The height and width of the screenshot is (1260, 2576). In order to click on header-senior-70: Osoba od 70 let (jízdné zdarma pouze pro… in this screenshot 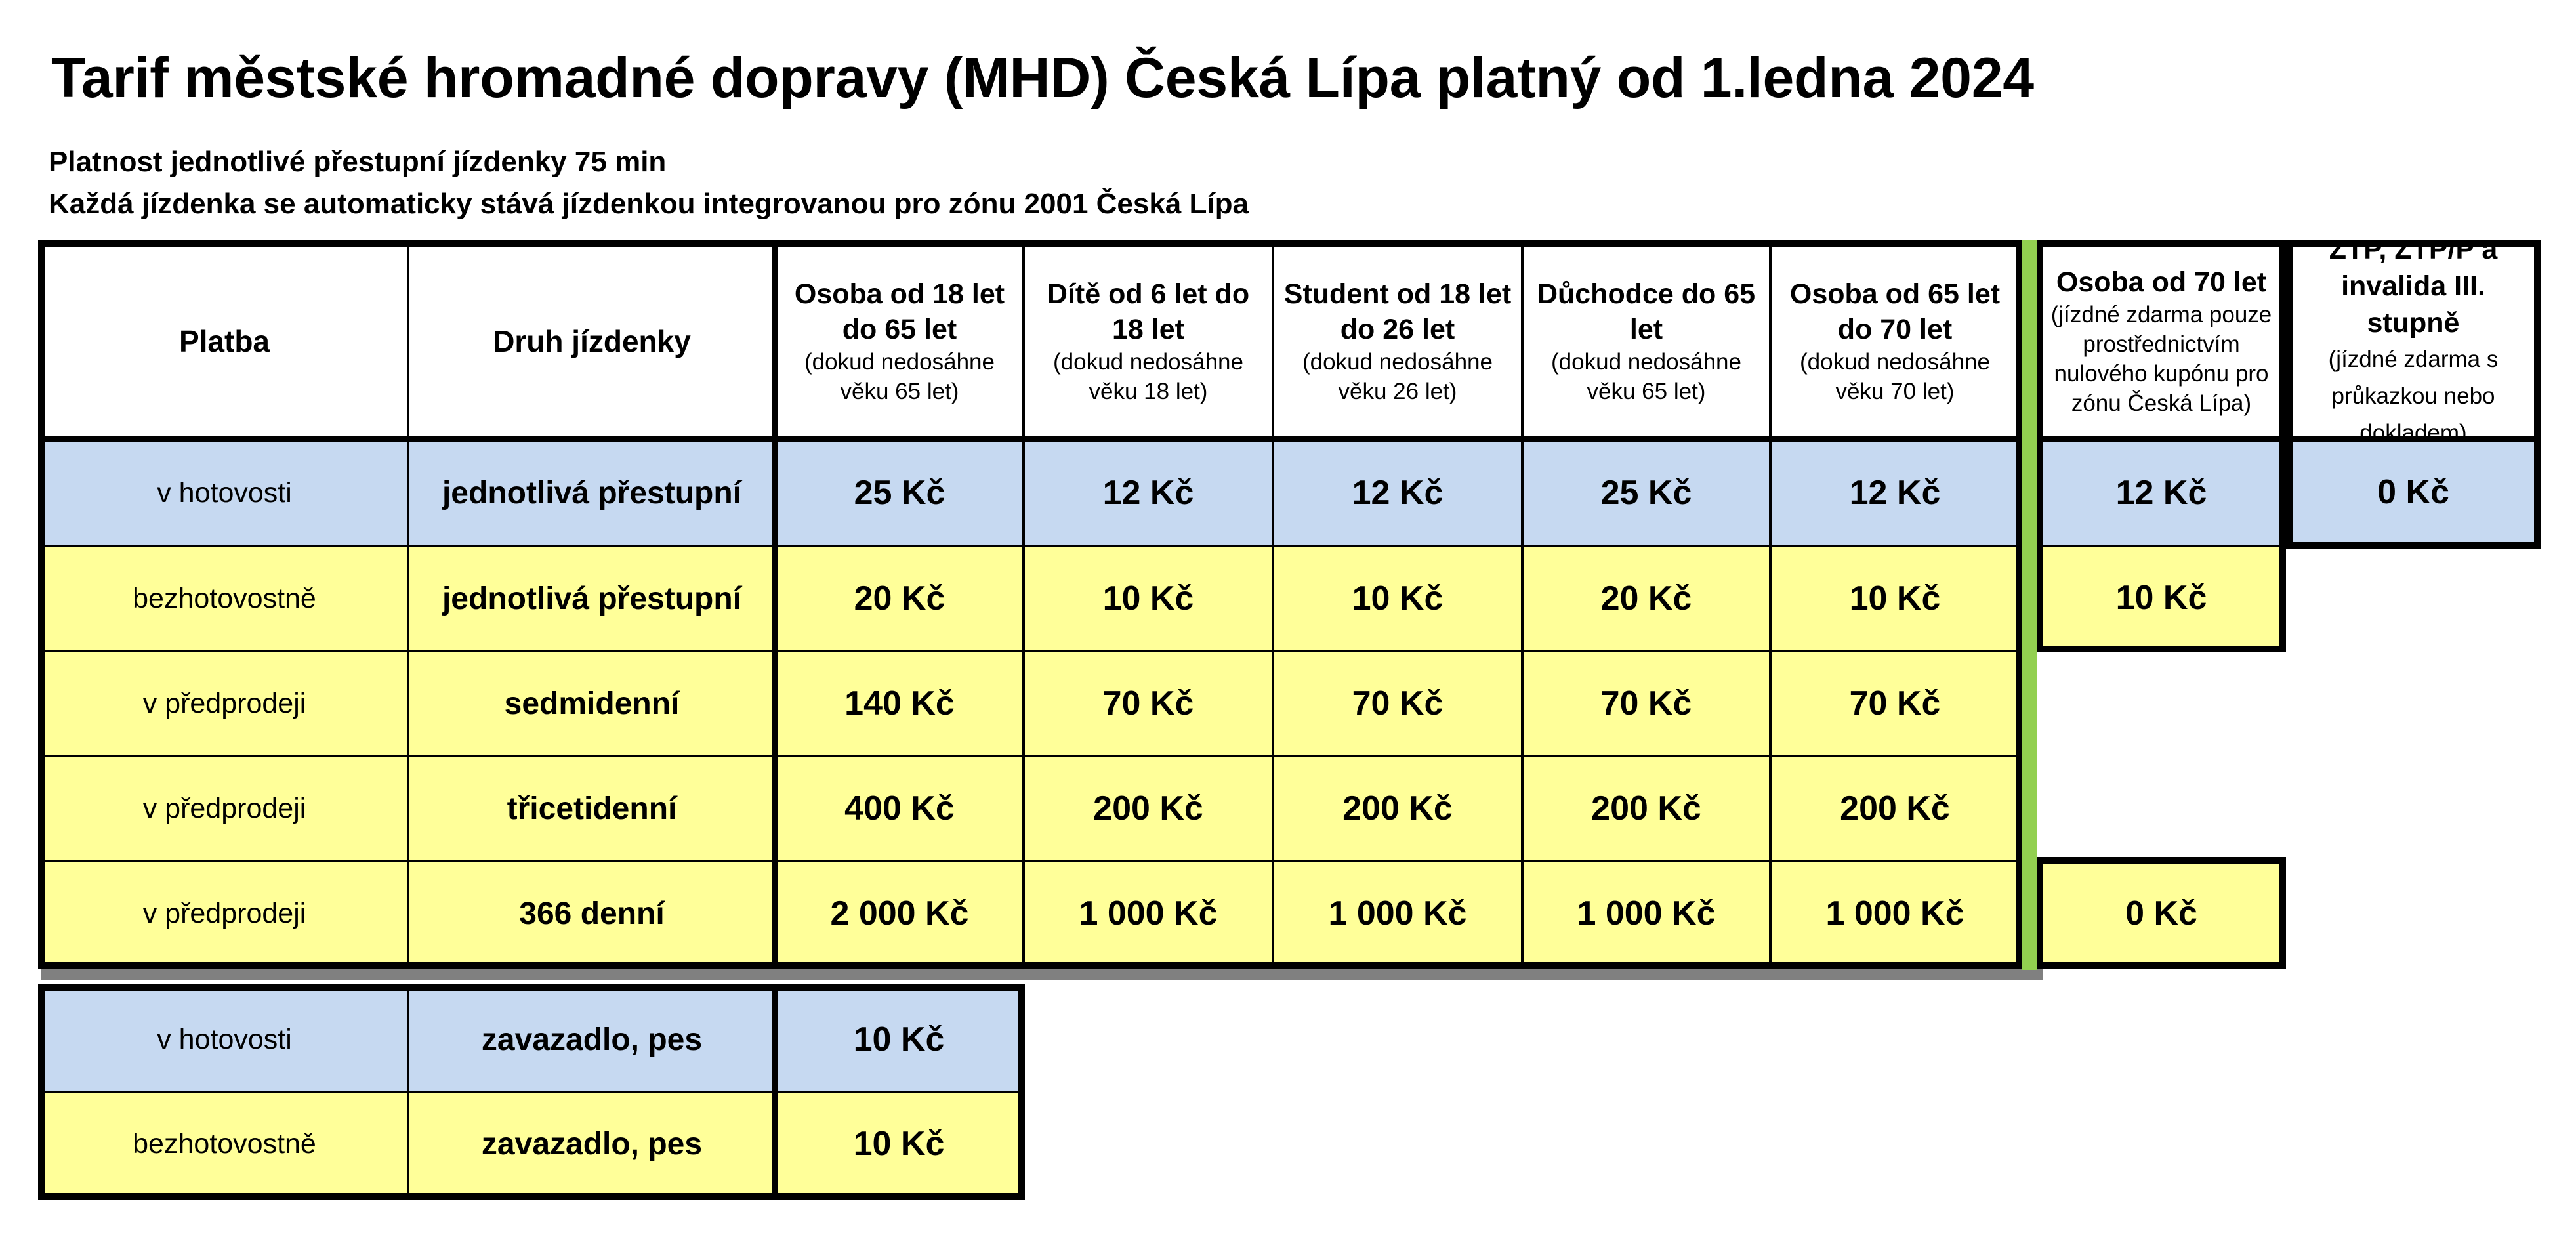, I will do `click(2161, 341)`.